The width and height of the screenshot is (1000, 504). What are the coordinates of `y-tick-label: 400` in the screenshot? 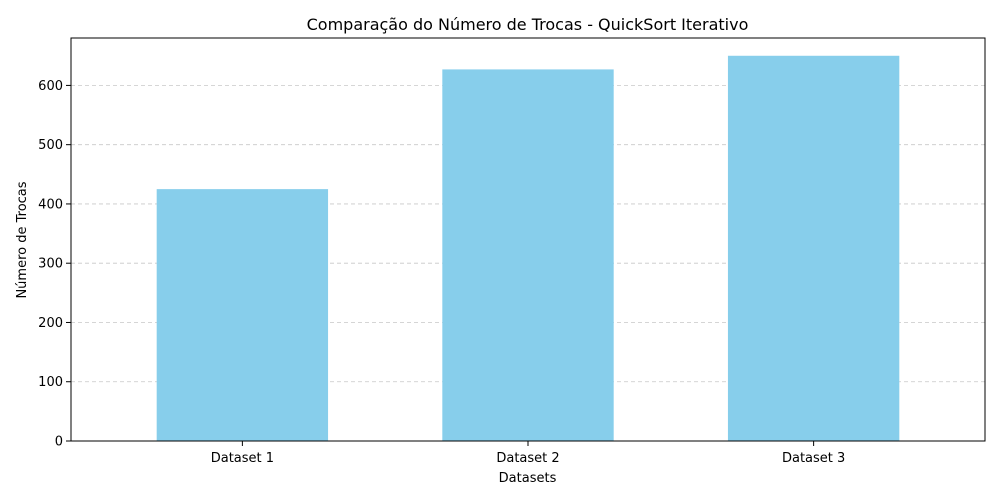 It's located at (50, 204).